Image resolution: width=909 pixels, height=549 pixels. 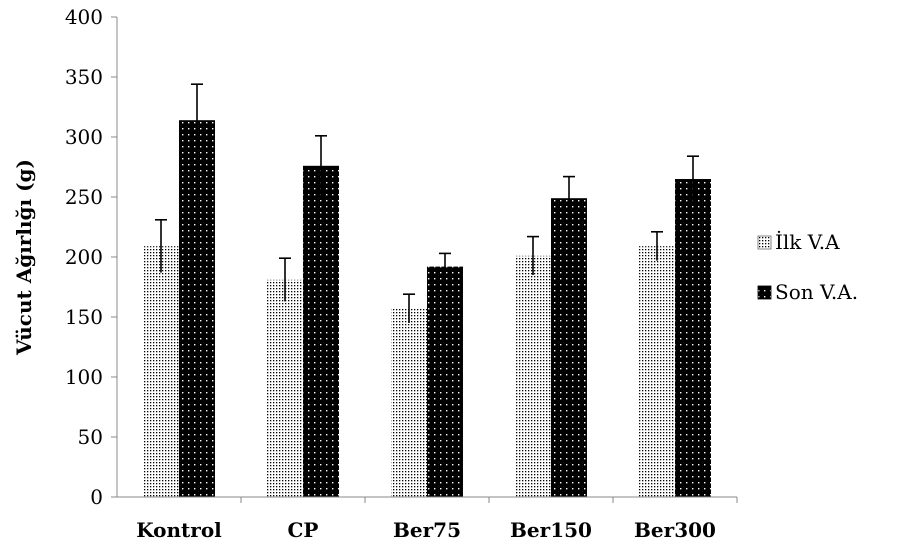 What do you see at coordinates (84, 77) in the screenshot?
I see `y-tick-label: 350` at bounding box center [84, 77].